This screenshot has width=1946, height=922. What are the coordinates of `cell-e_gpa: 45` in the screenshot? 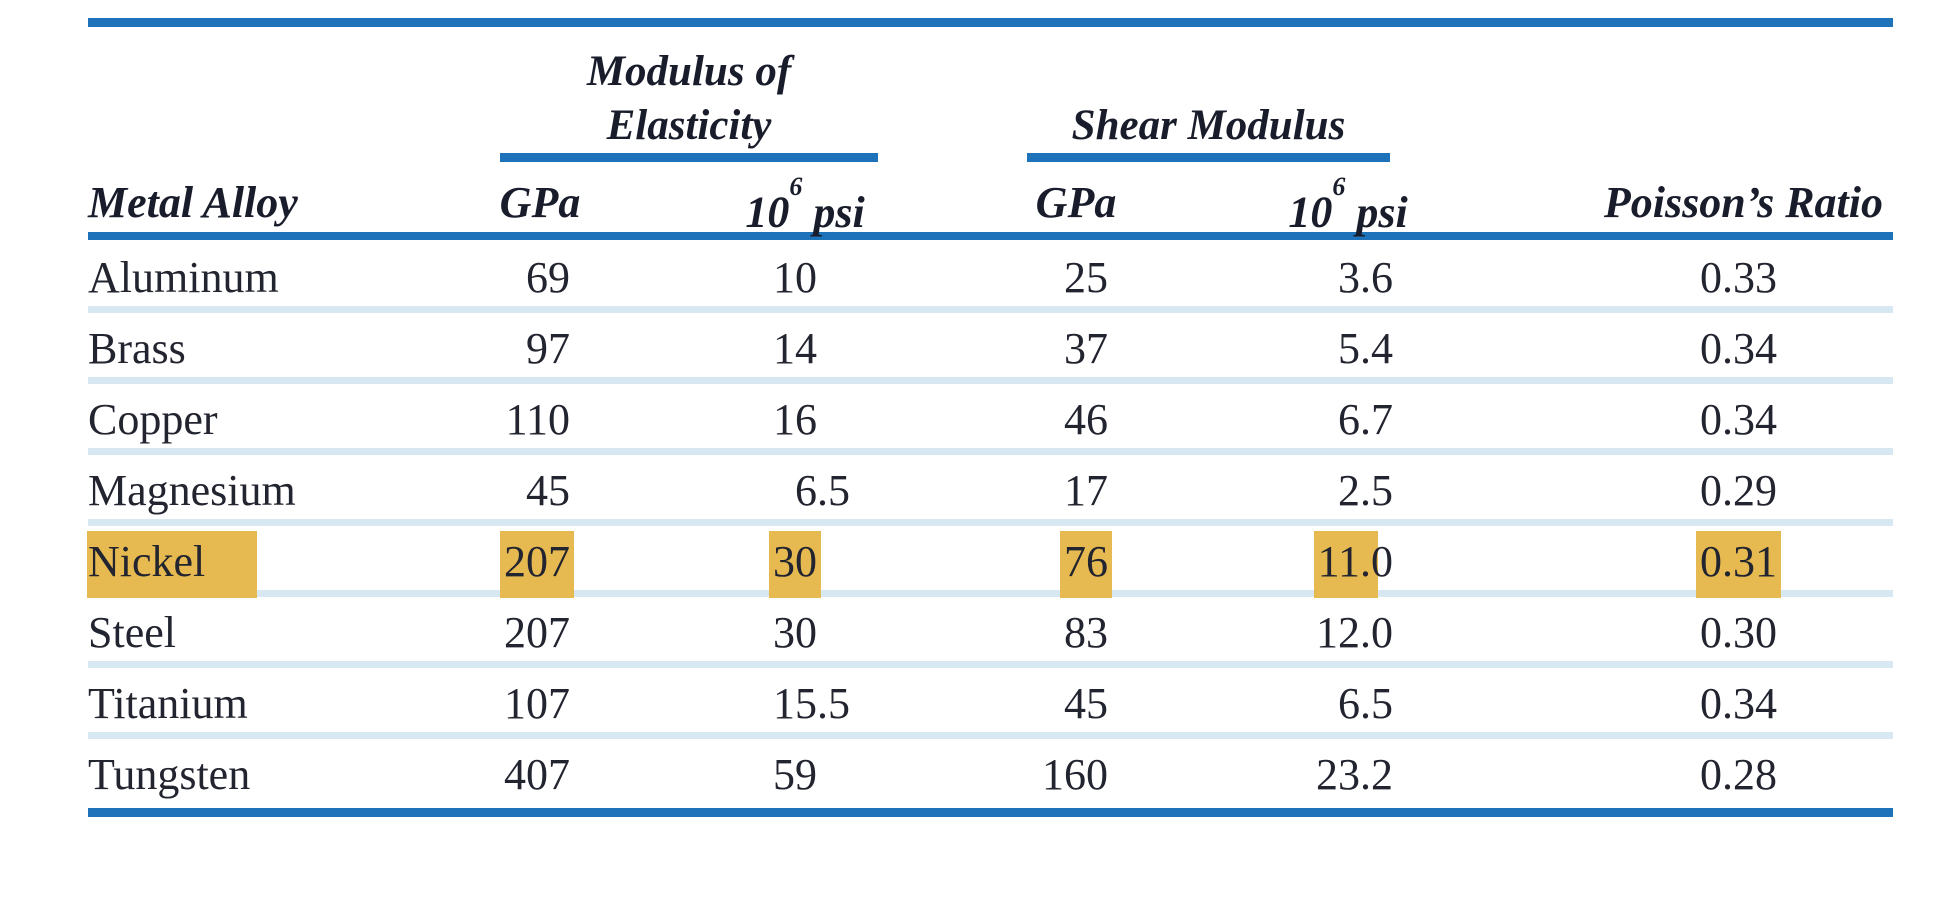 It's located at (548, 490).